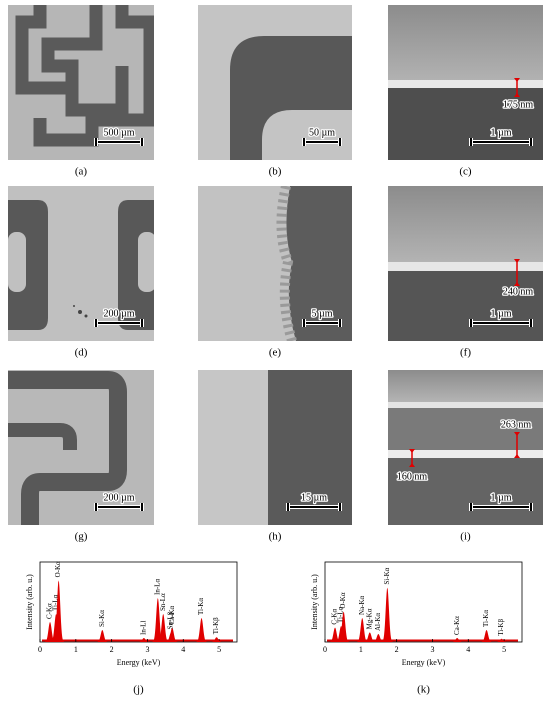  I want to click on panel-label: (f), so click(465, 353).